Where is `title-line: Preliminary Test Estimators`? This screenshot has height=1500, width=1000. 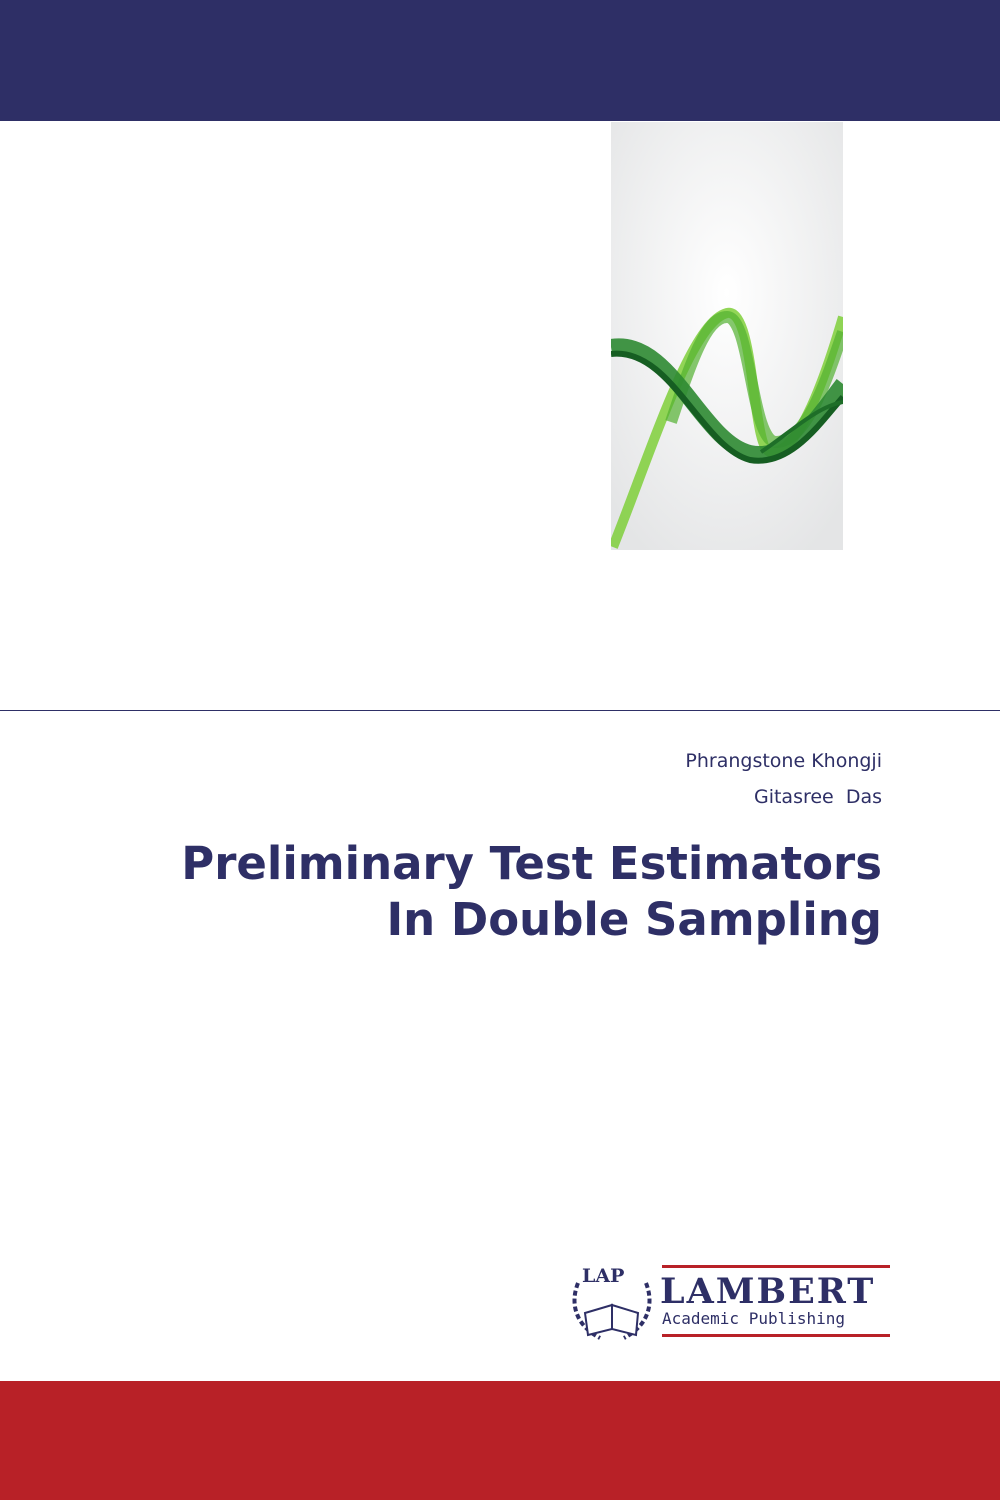 title-line: Preliminary Test Estimators is located at coordinates (531, 863).